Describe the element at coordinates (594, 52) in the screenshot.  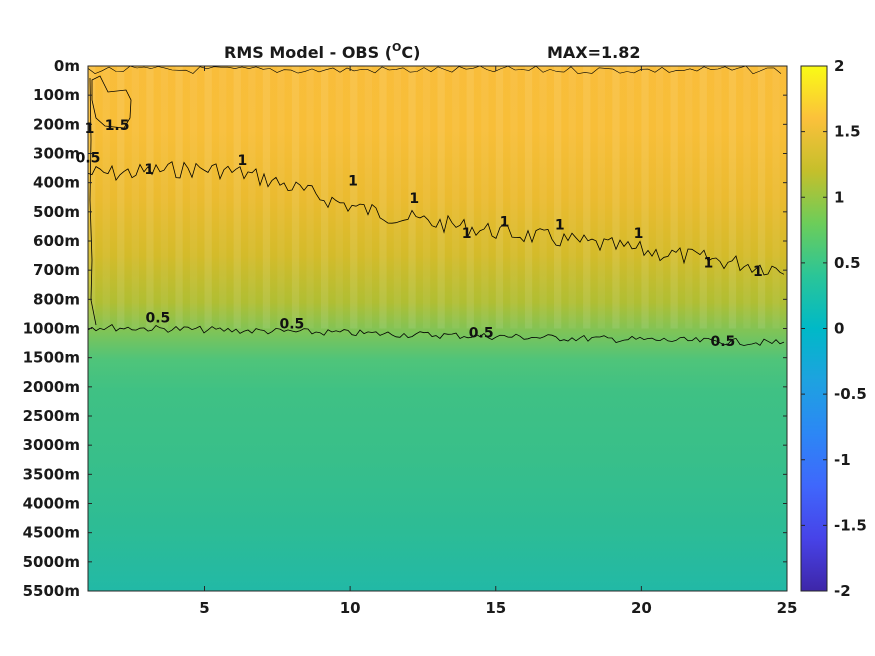
I see `chart-max-label: MAX=1.82` at that location.